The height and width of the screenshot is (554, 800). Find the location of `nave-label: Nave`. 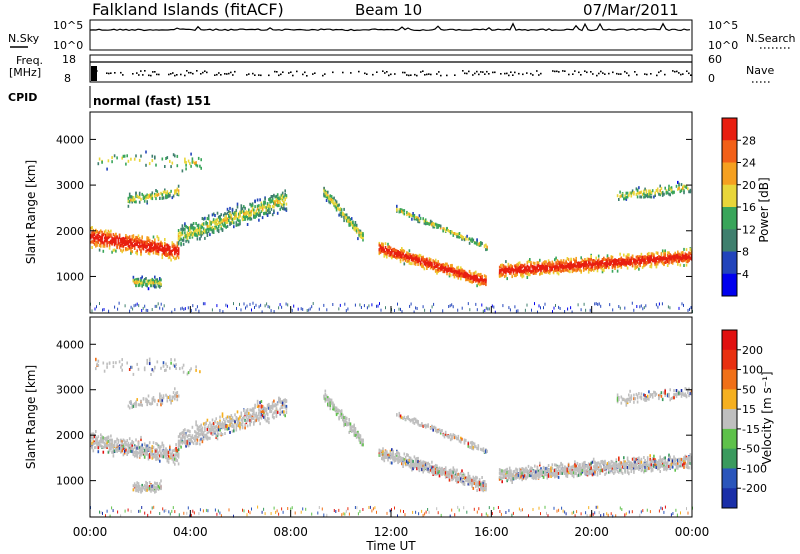

nave-label: Nave is located at coordinates (760, 70).